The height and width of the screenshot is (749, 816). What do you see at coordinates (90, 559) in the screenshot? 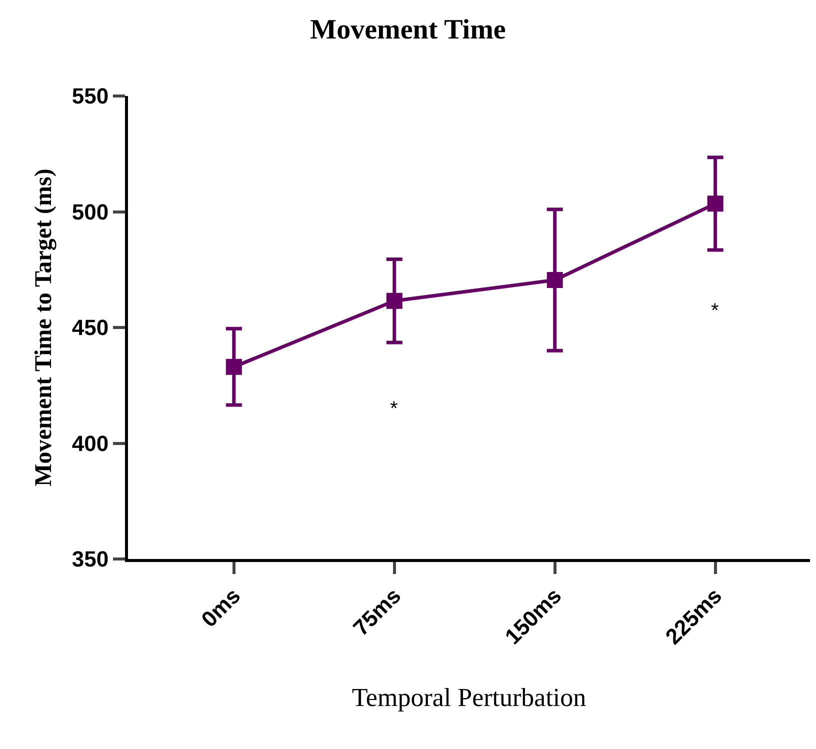
I see `y-tick-label: 350` at bounding box center [90, 559].